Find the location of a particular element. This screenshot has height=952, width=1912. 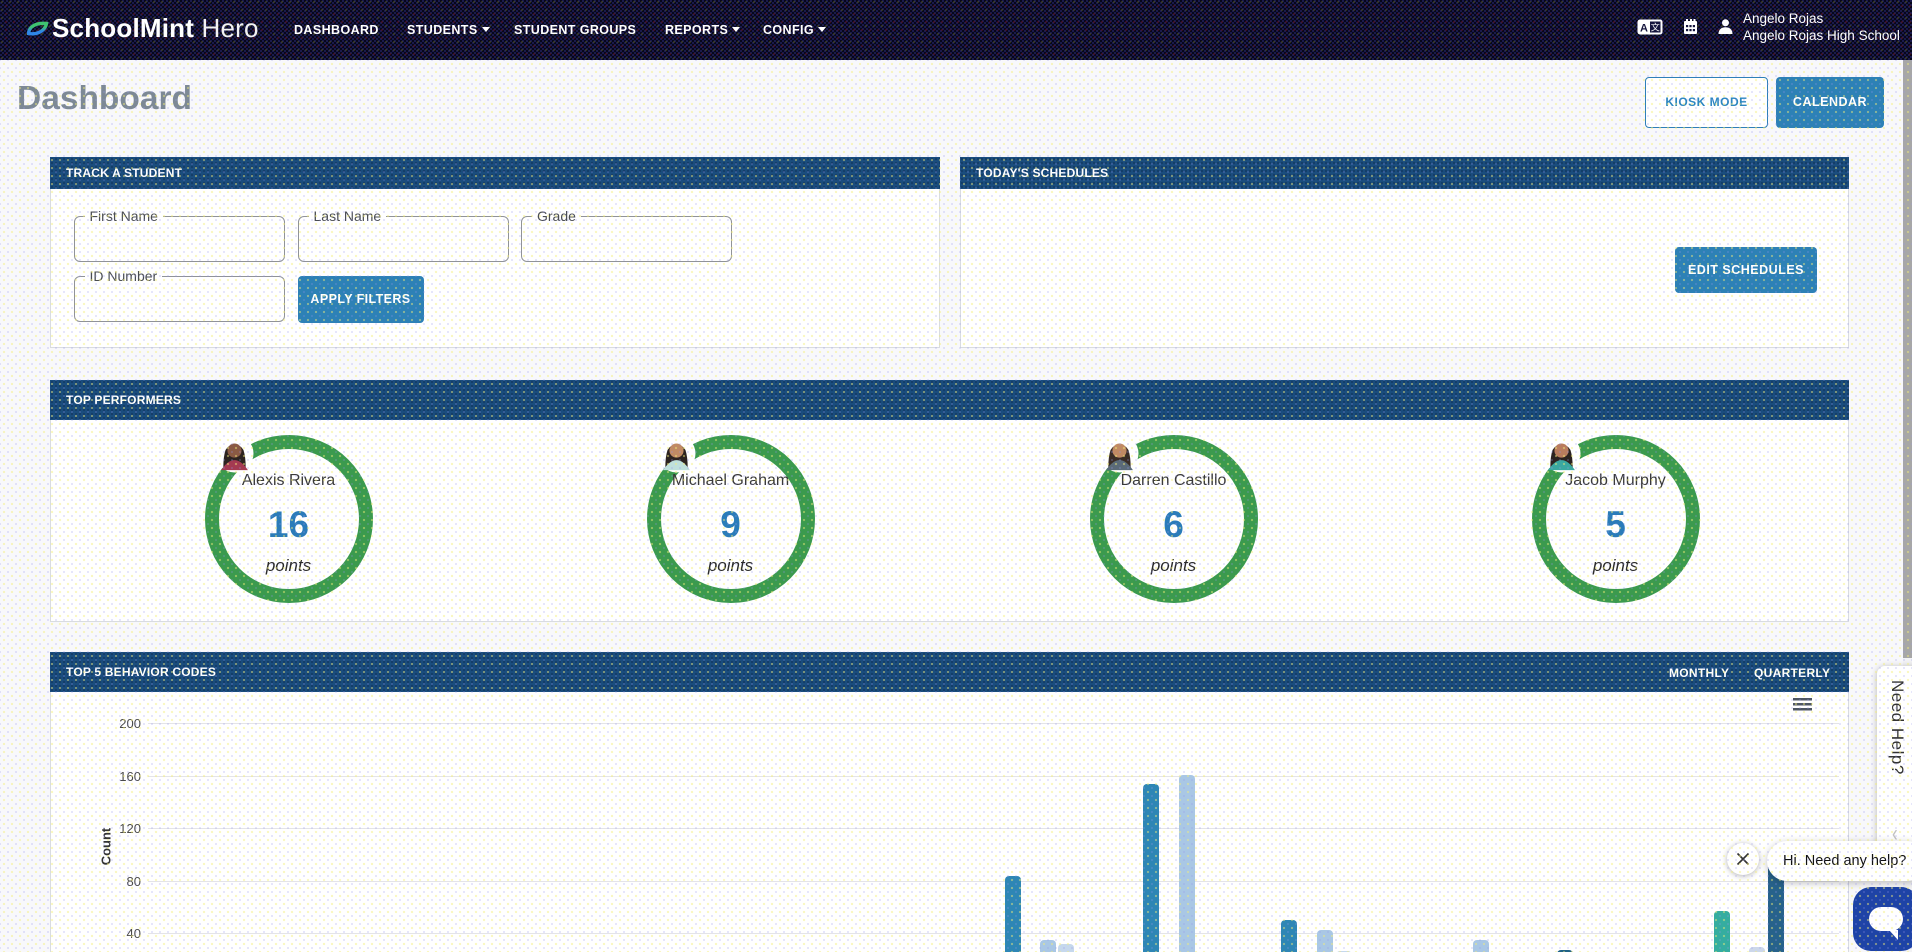

svg-text: 文 is located at coordinates (1655, 27).